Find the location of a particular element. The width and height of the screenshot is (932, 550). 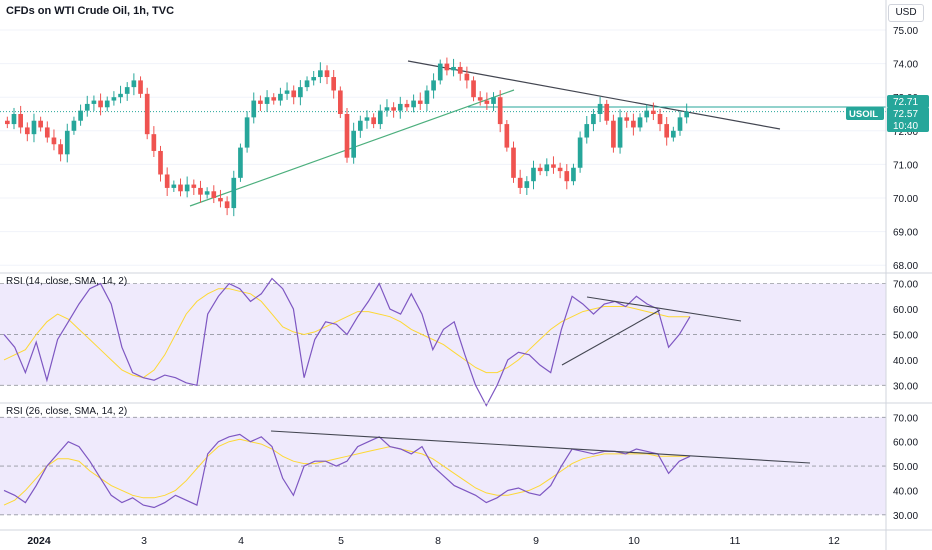

time-axis: 2024 3 4 5 8 9 10 11 12 is located at coordinates (433, 541).